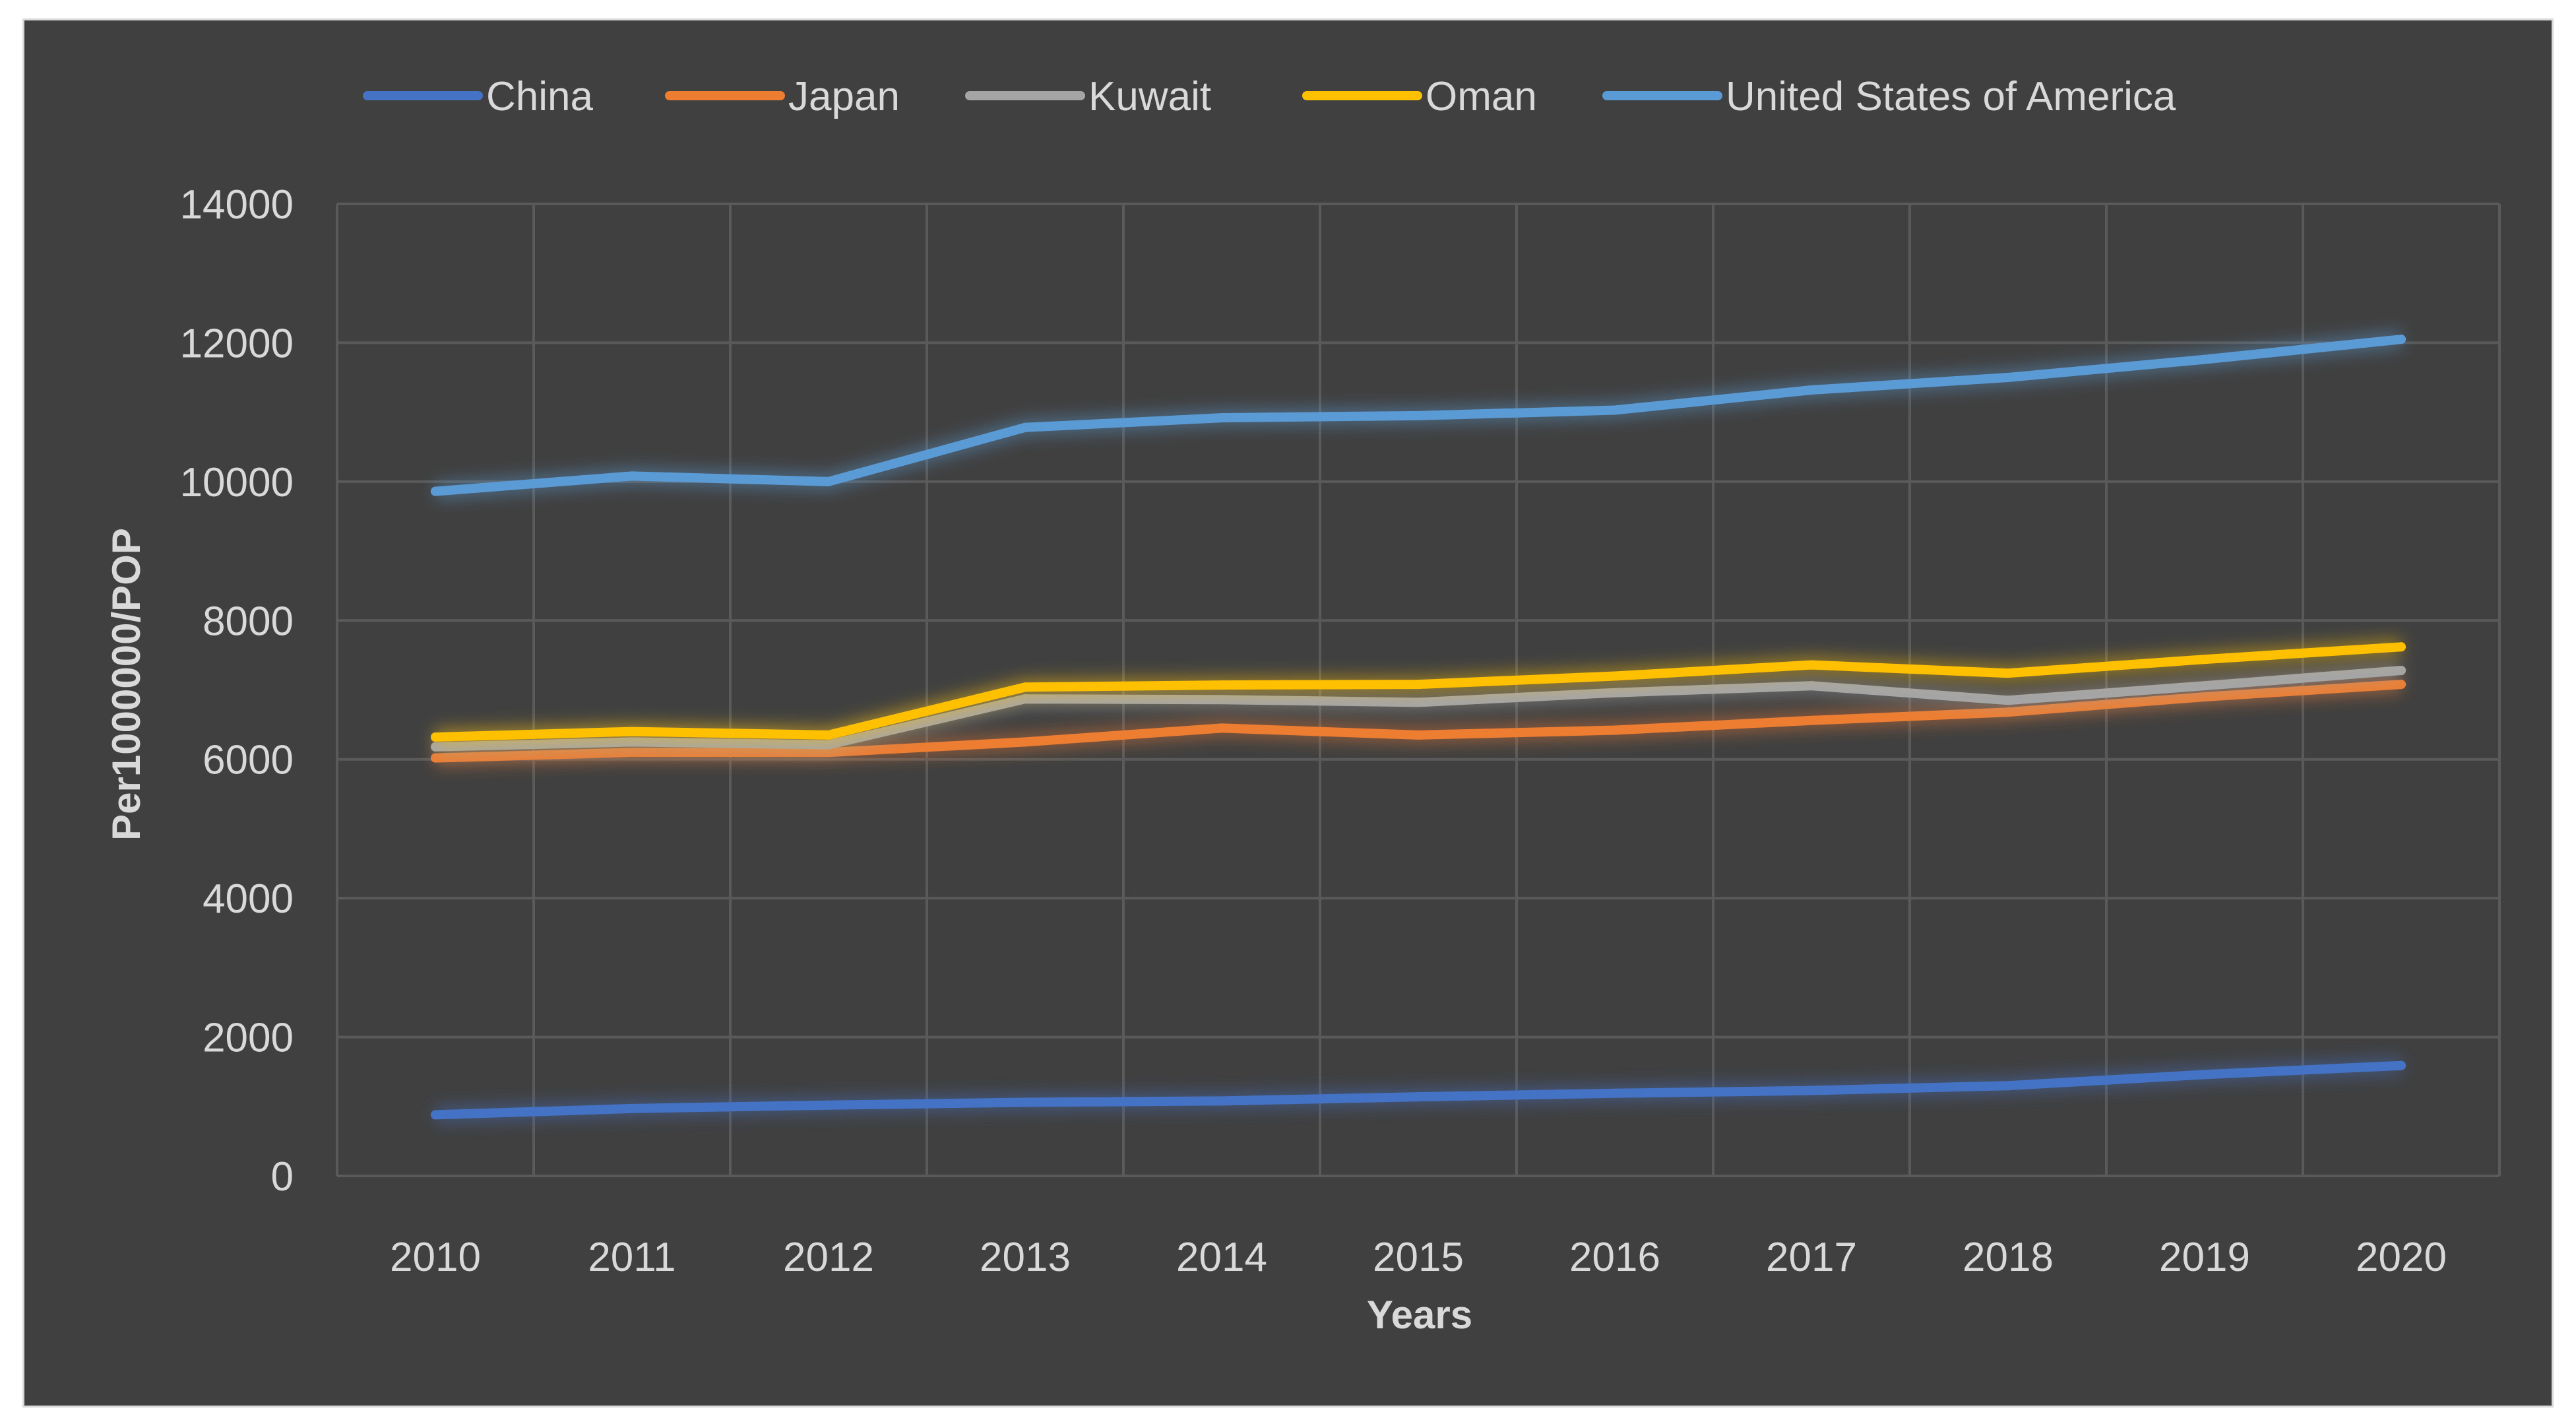 The height and width of the screenshot is (1426, 2576). What do you see at coordinates (1025, 1258) in the screenshot?
I see `x-tick-label: 2013` at bounding box center [1025, 1258].